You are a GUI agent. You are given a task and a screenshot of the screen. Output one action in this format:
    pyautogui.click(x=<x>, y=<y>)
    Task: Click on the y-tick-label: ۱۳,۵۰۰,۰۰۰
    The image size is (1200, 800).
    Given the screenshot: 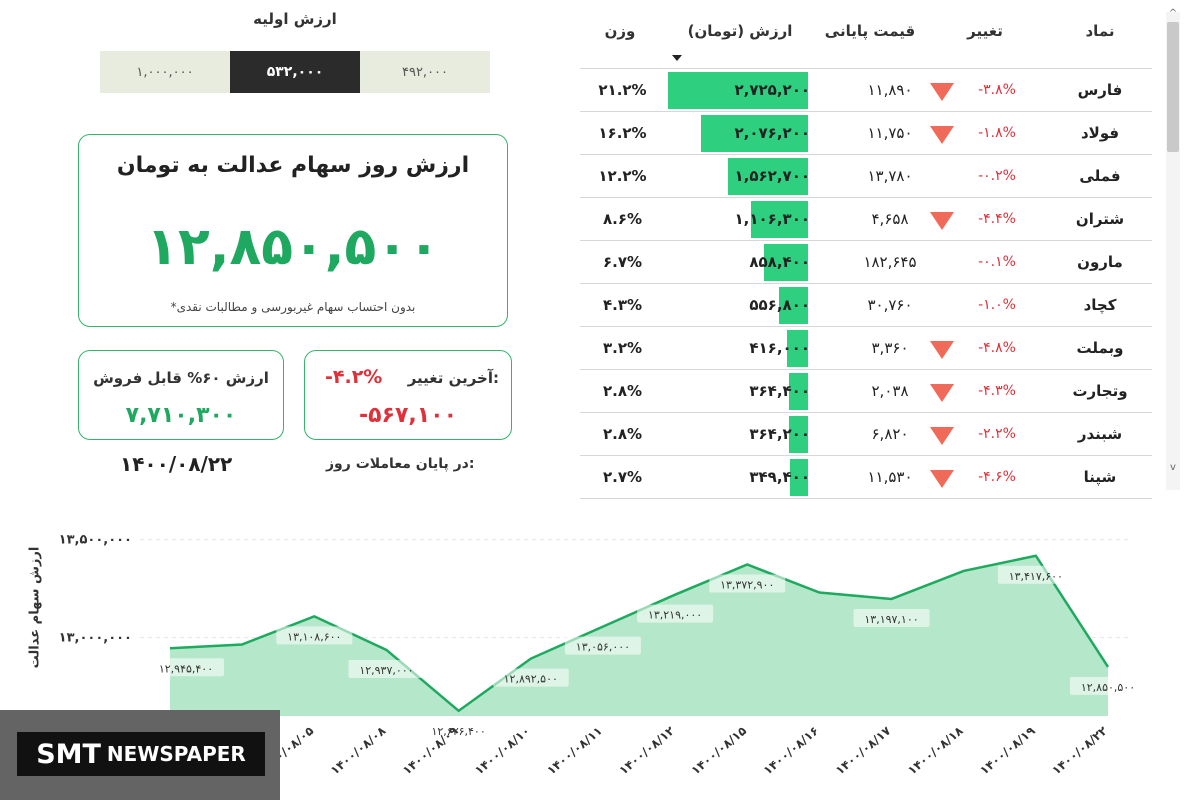 What is the action you would take?
    pyautogui.click(x=95, y=540)
    